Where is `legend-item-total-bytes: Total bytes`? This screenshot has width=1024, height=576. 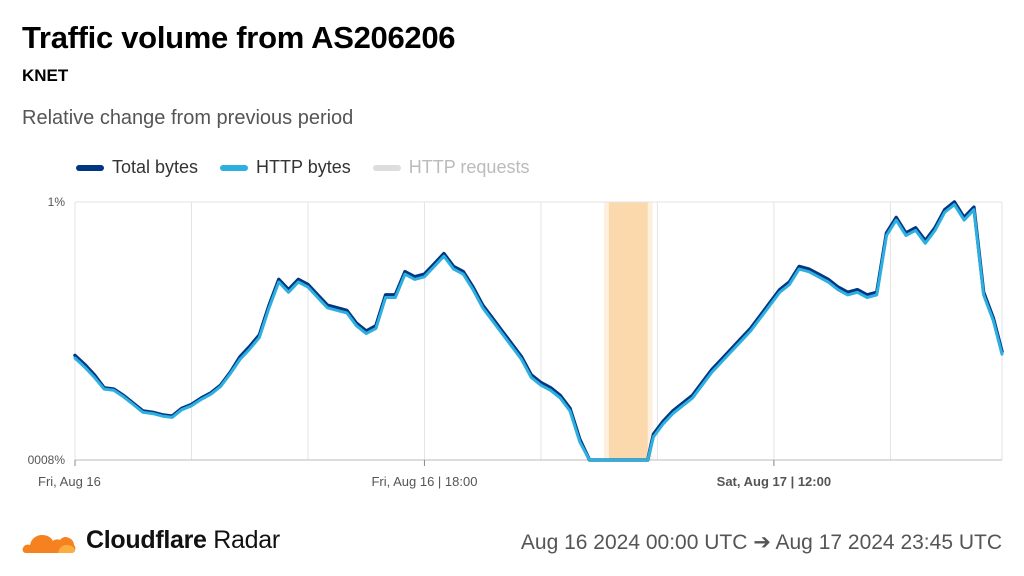
legend-item-total-bytes: Total bytes is located at coordinates (137, 167).